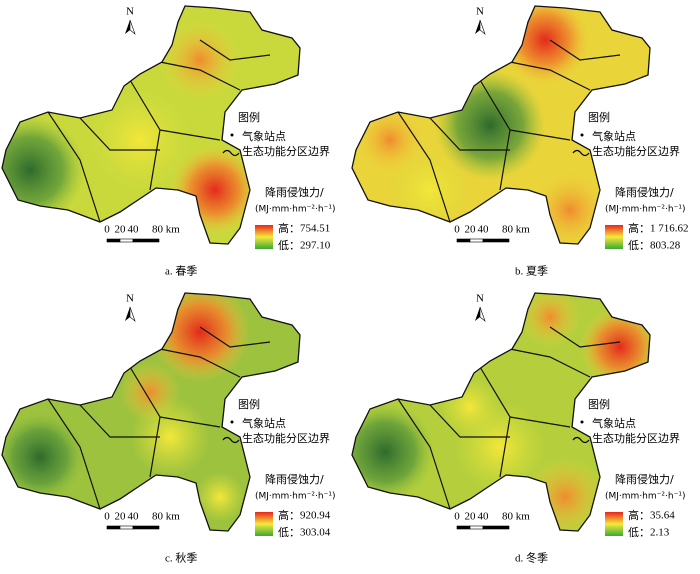 The height and width of the screenshot is (574, 700). I want to click on panel-caption: c. 秋季, so click(181, 558).